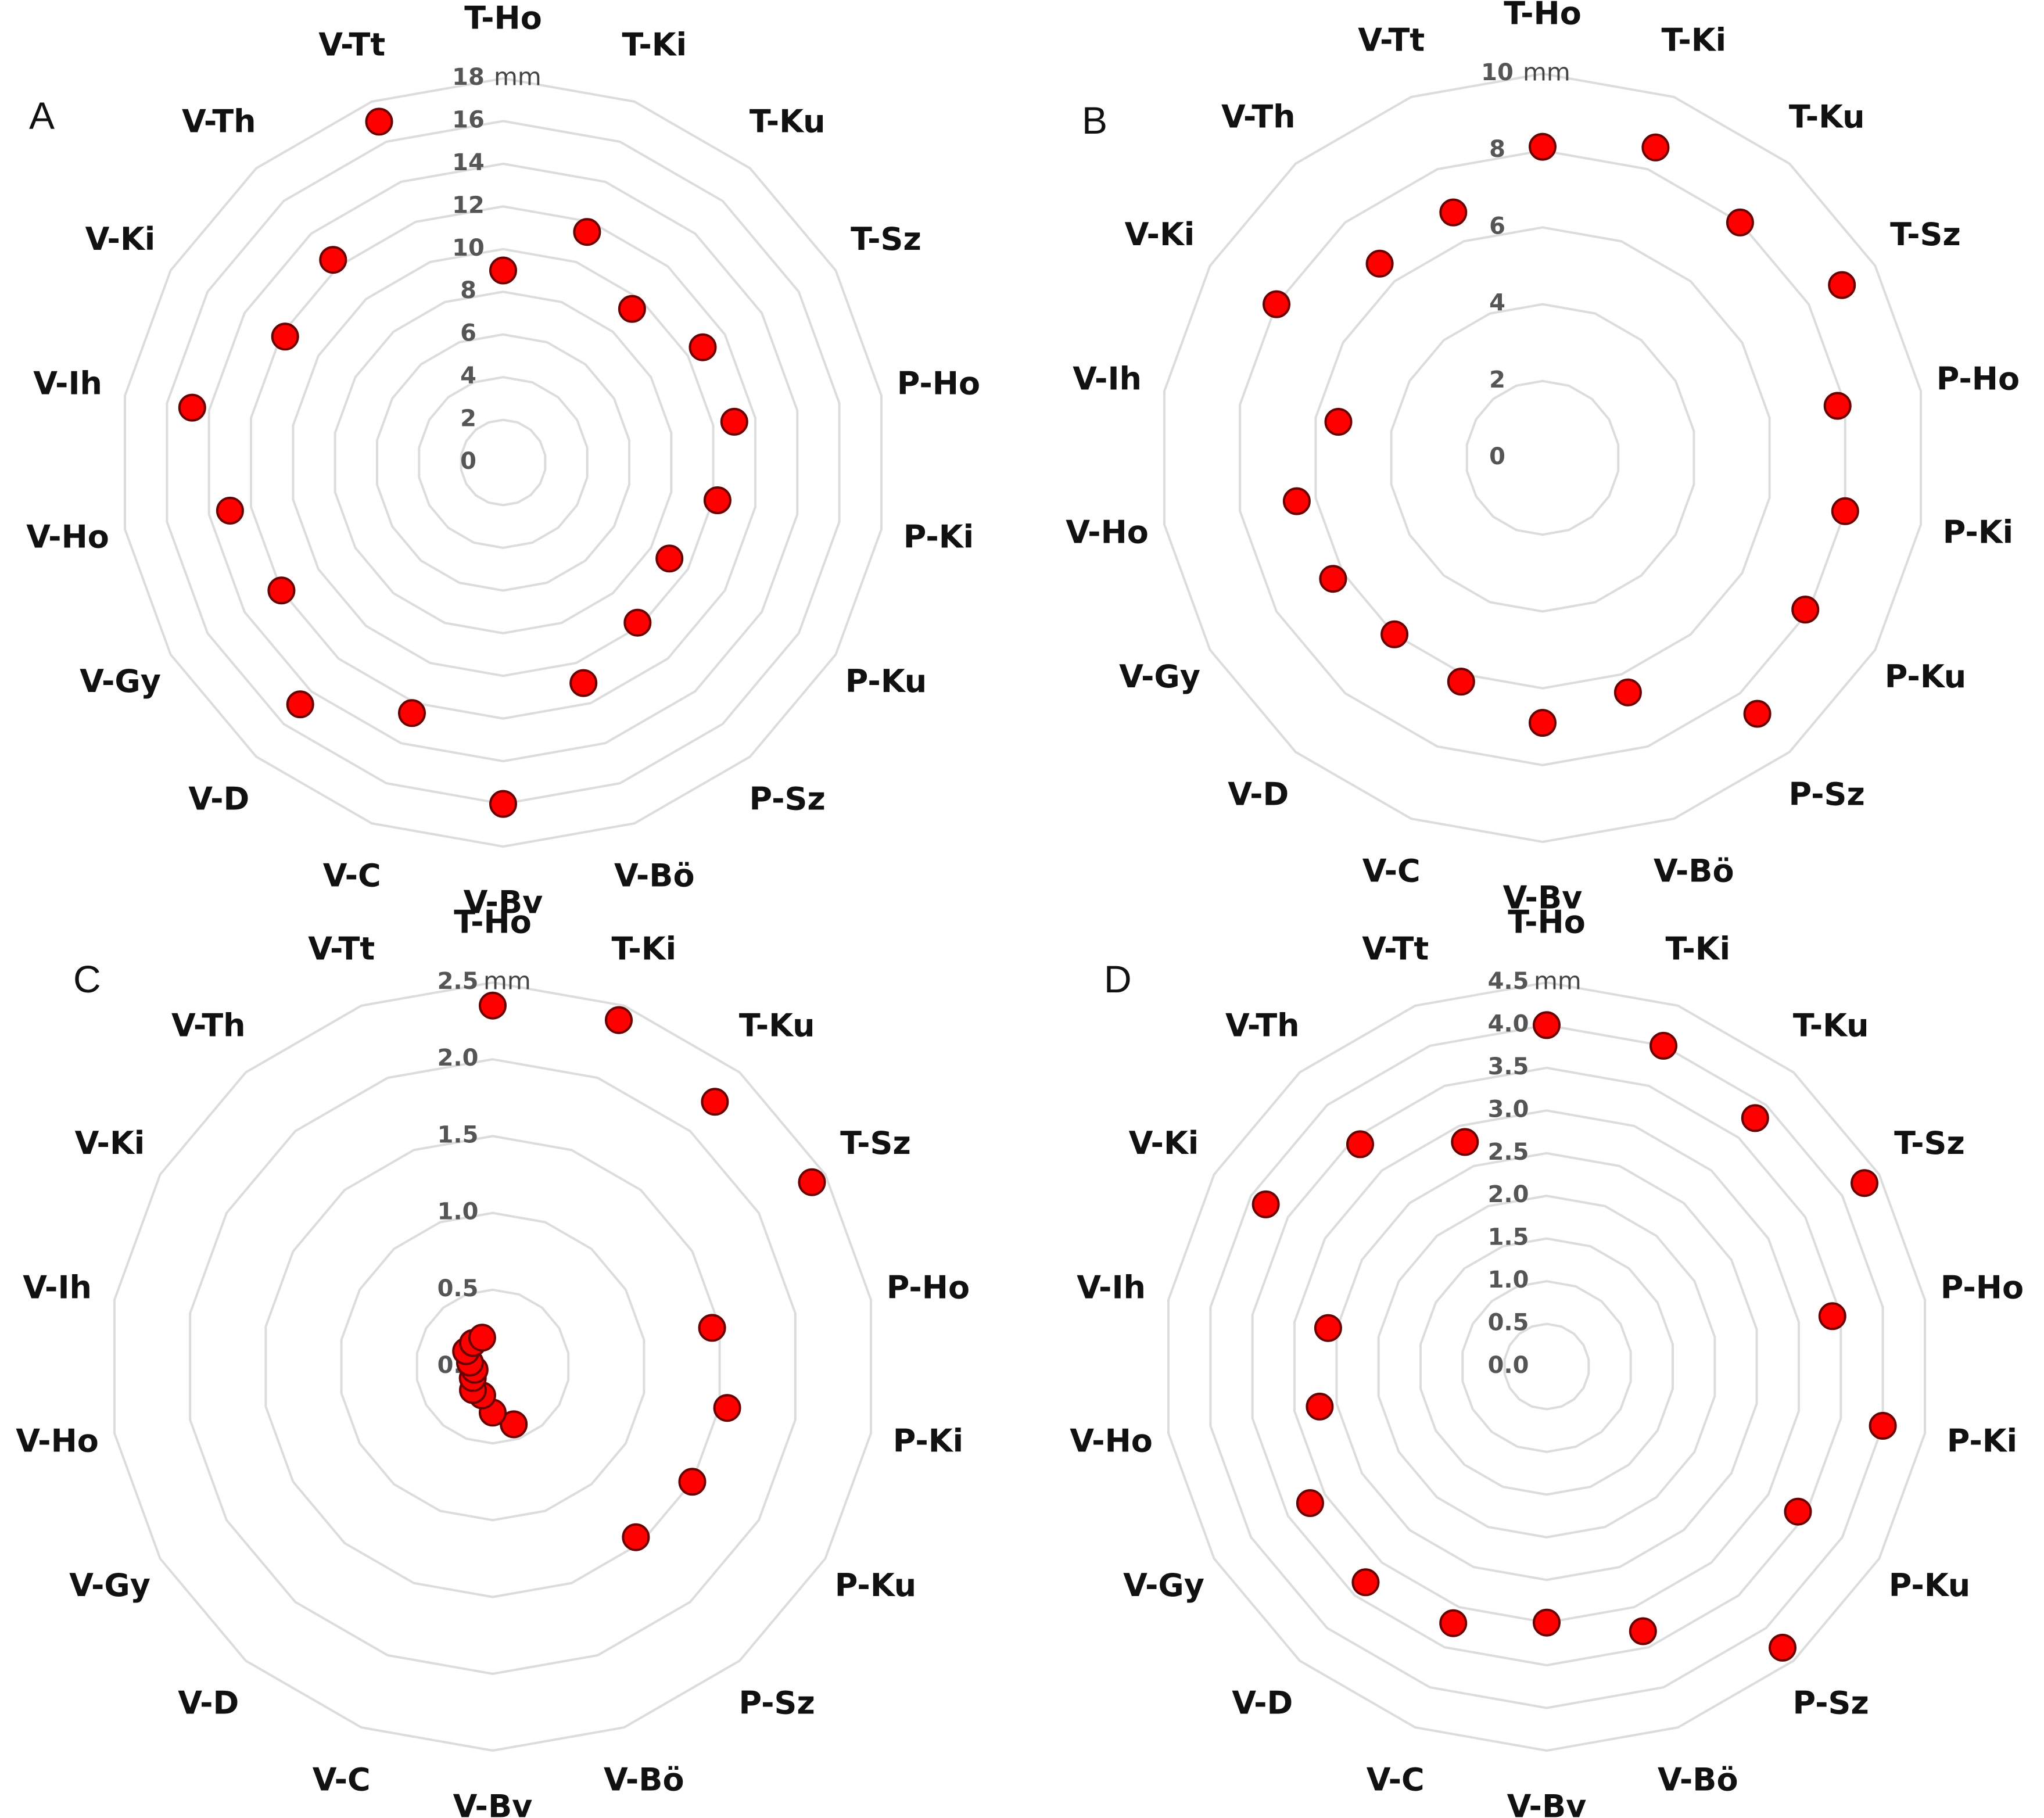 The height and width of the screenshot is (1818, 2044). I want to click on axis-label-a-0: T-Ho, so click(503, 18).